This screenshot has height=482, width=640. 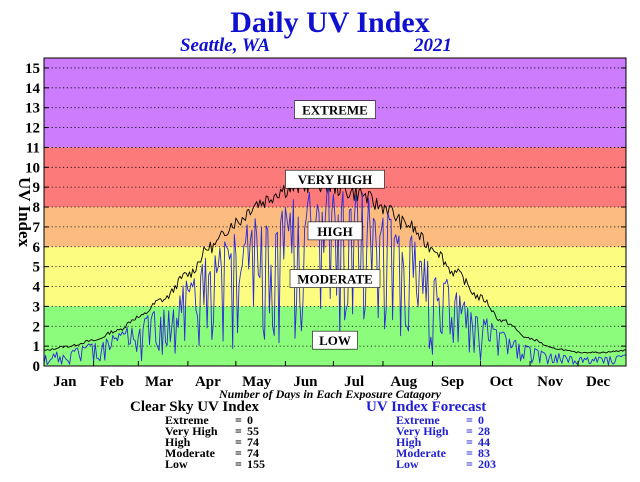 I want to click on x-tick-label: May, so click(x=257, y=382).